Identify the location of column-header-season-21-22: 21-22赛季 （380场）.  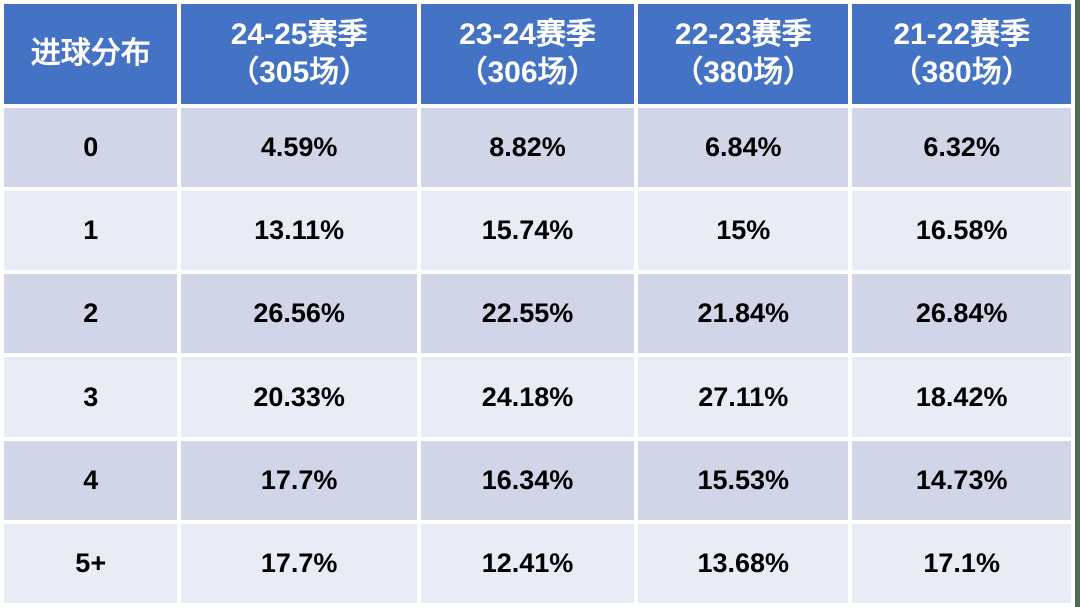
(961, 54).